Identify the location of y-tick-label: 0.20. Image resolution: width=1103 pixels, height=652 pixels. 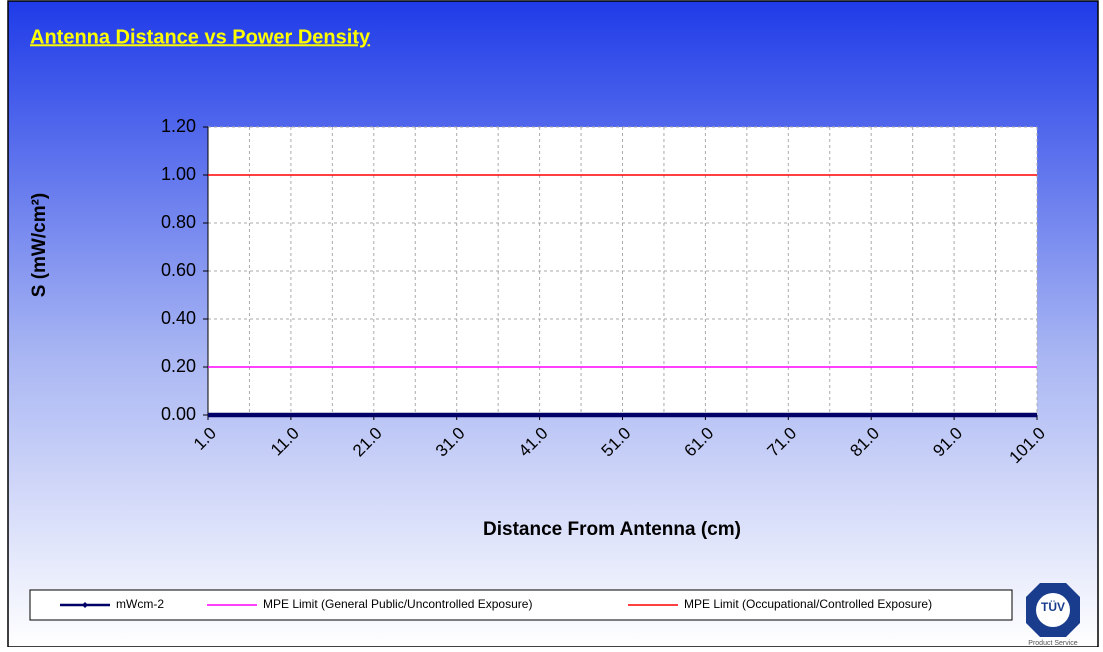
(178, 366).